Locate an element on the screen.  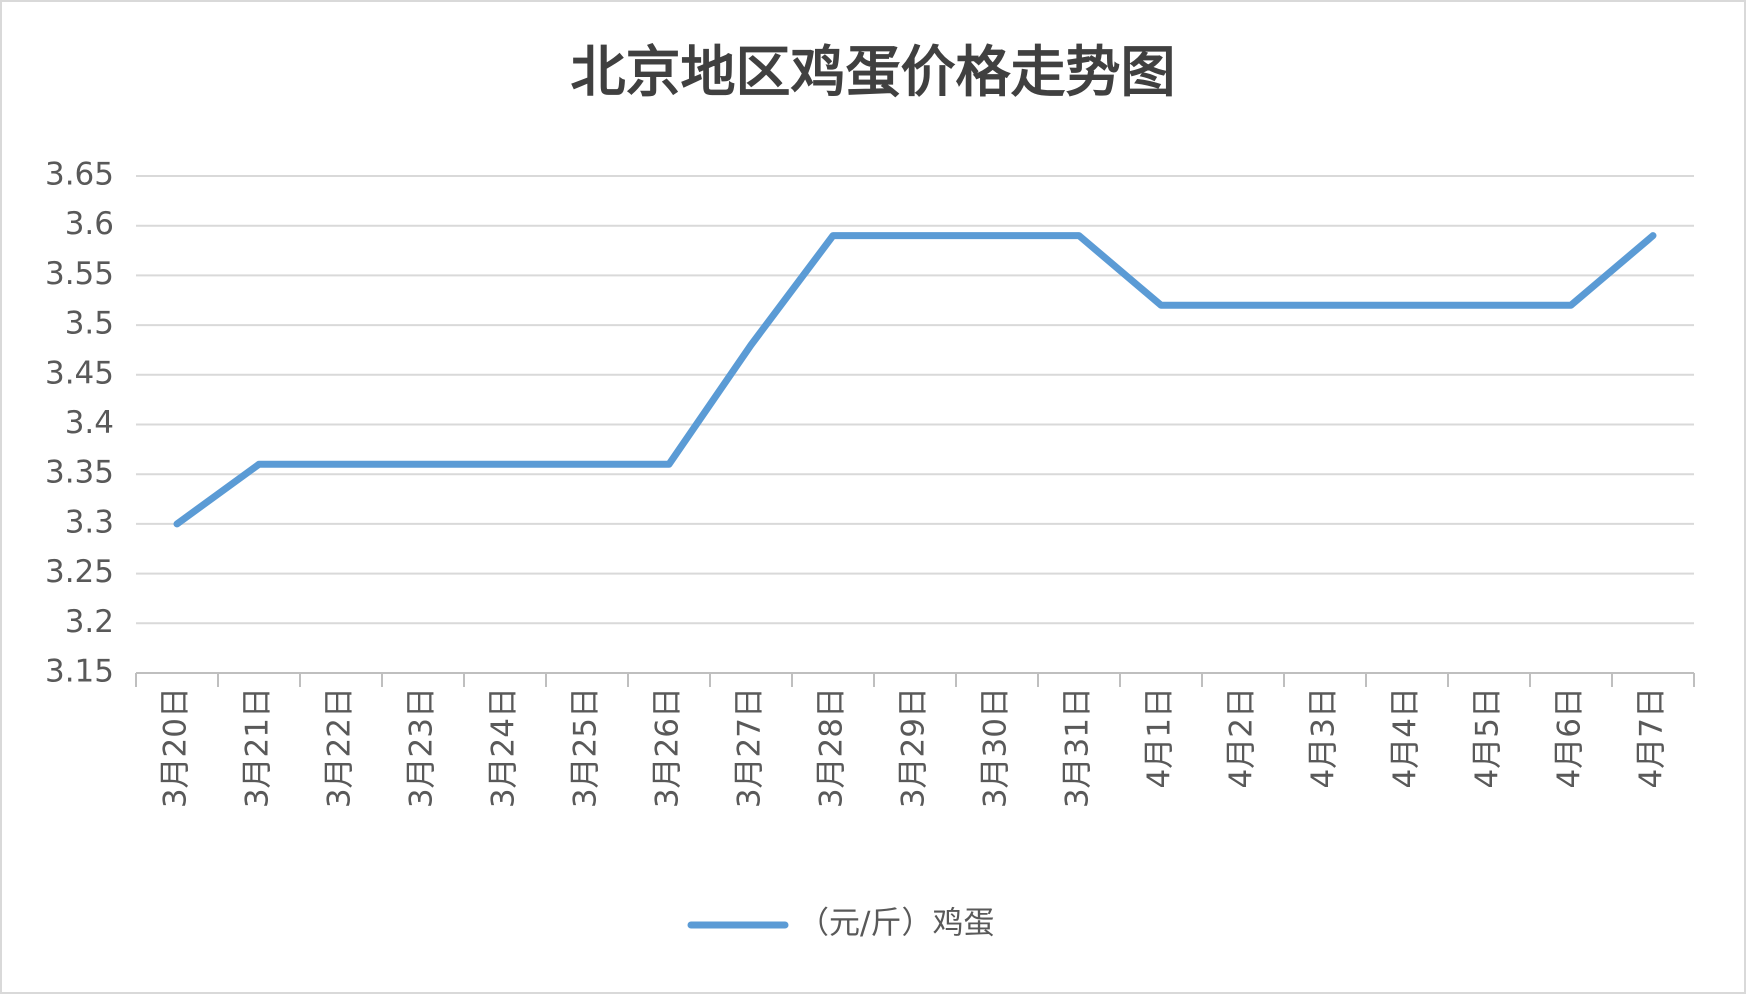
x-tick-label: 4月3日 is located at coordinates (1324, 737).